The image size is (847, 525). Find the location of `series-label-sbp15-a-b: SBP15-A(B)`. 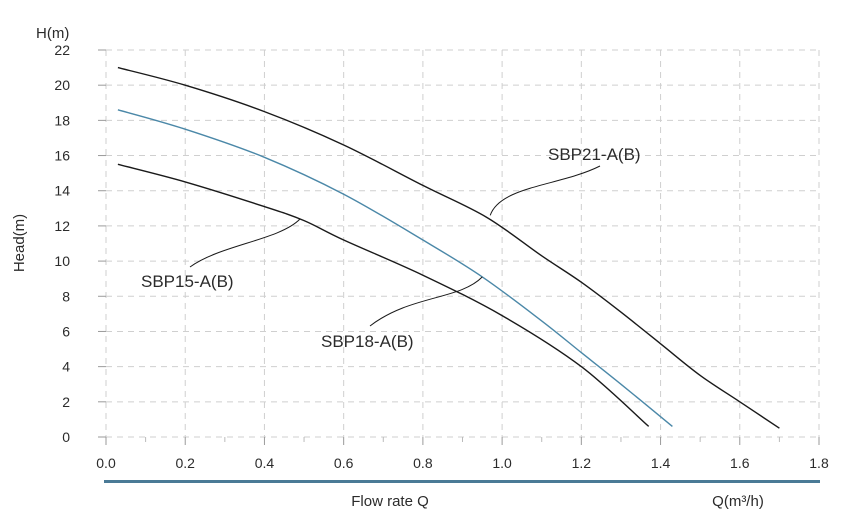

series-label-sbp15-a-b: SBP15-A(B) is located at coordinates (187, 281).